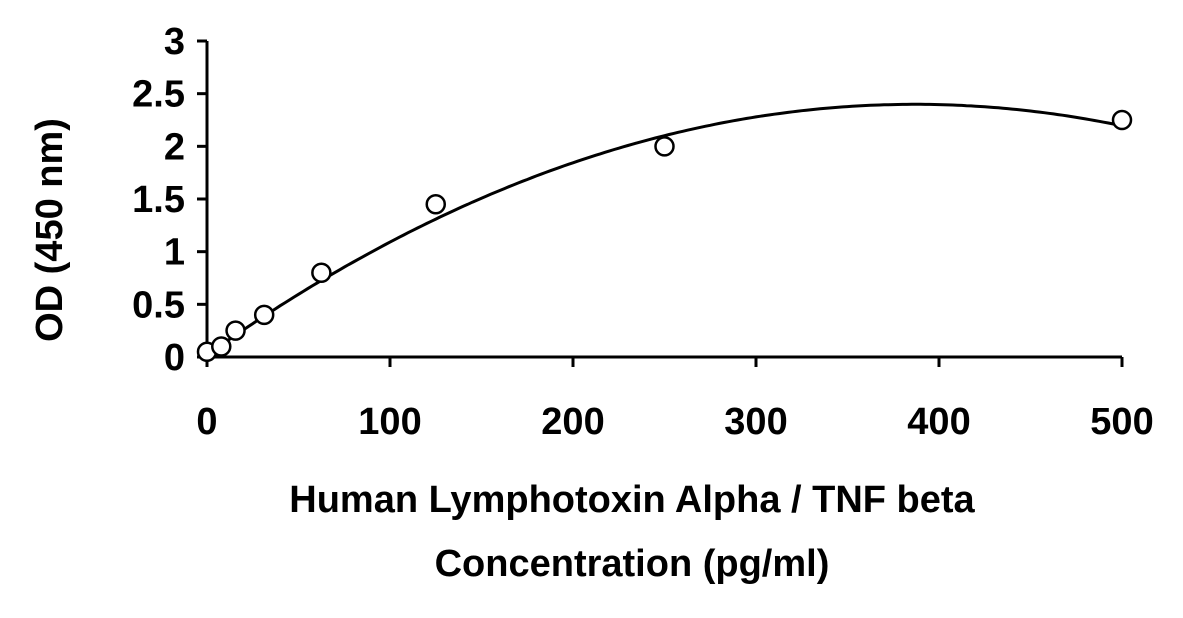 This screenshot has height=618, width=1183. What do you see at coordinates (1121, 422) in the screenshot?
I see `x-tick-label: 500` at bounding box center [1121, 422].